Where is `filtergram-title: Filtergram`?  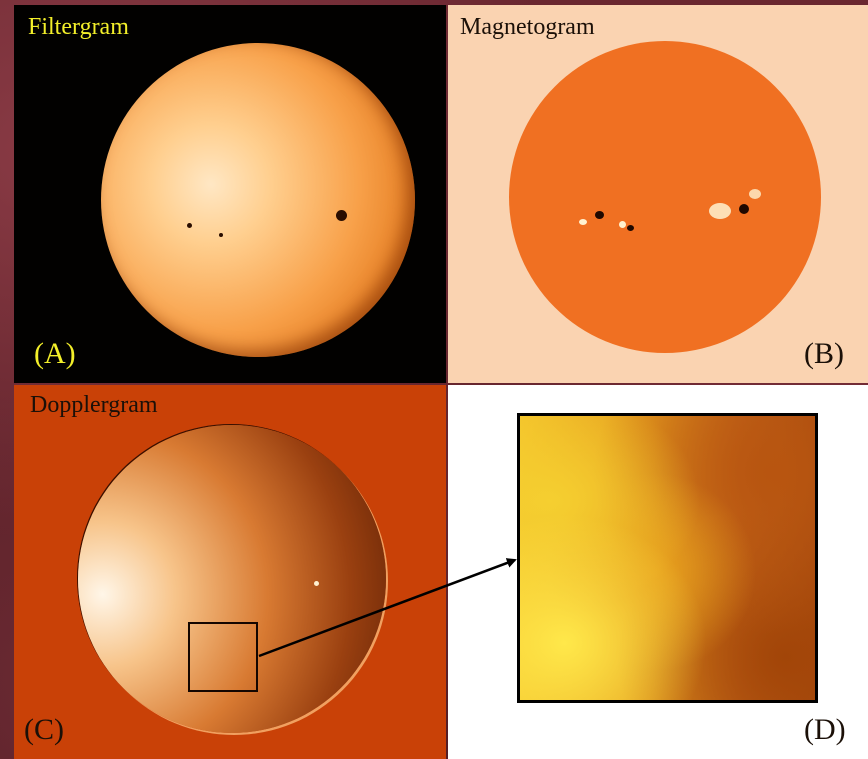
filtergram-title: Filtergram is located at coordinates (78, 27).